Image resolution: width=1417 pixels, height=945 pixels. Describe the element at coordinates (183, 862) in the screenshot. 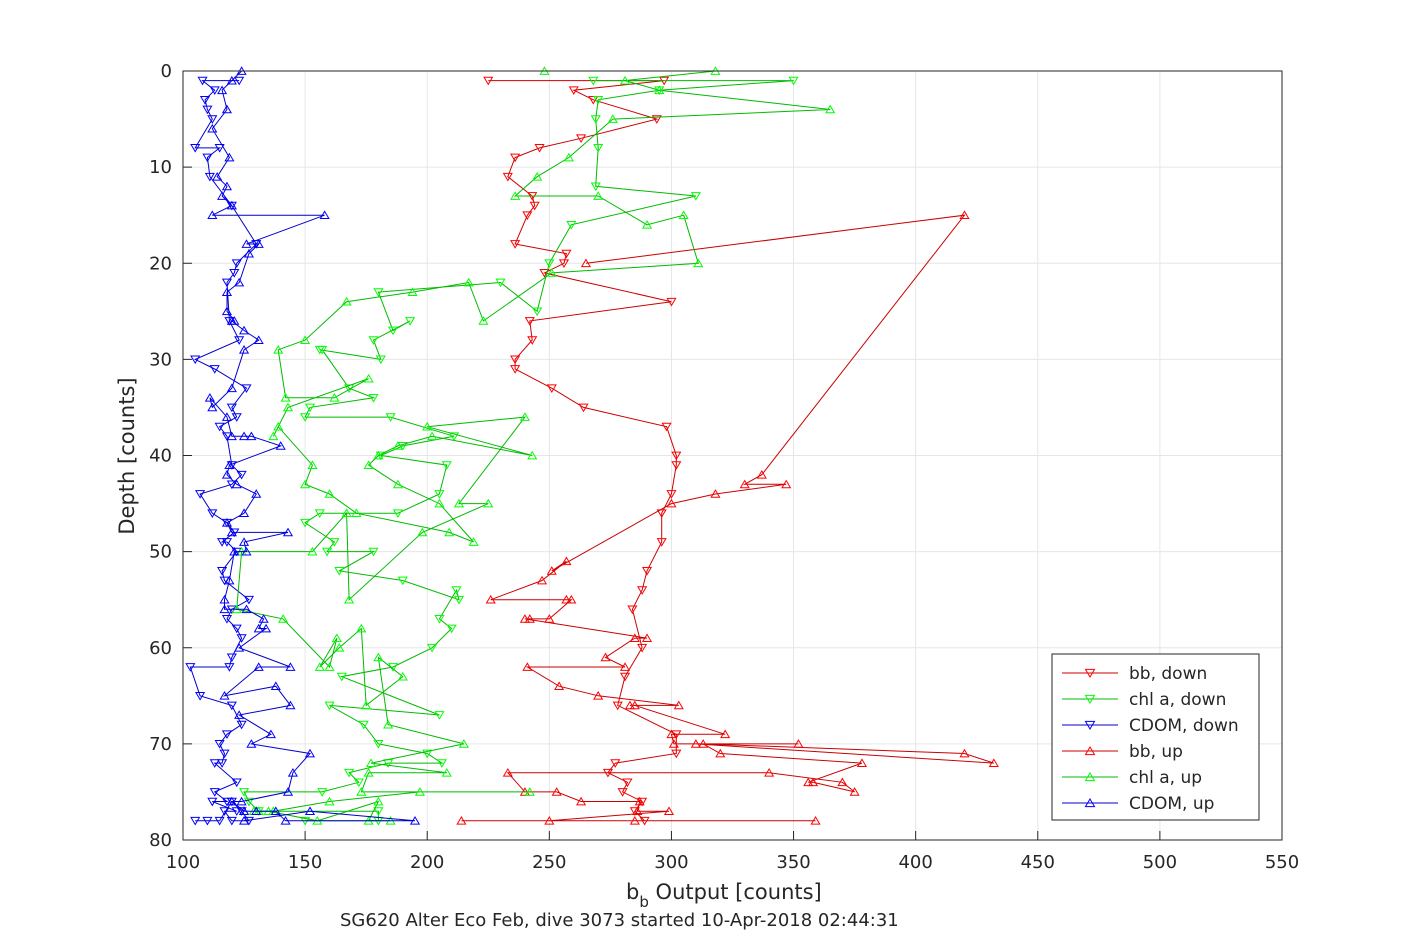

I see `x-tick-label: 100` at that location.